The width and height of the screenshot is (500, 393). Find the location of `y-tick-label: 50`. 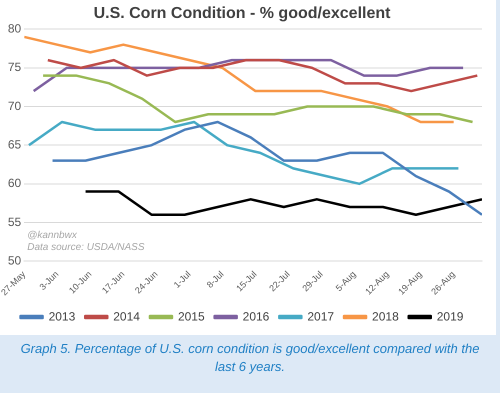

y-tick-label: 50 is located at coordinates (15, 260).